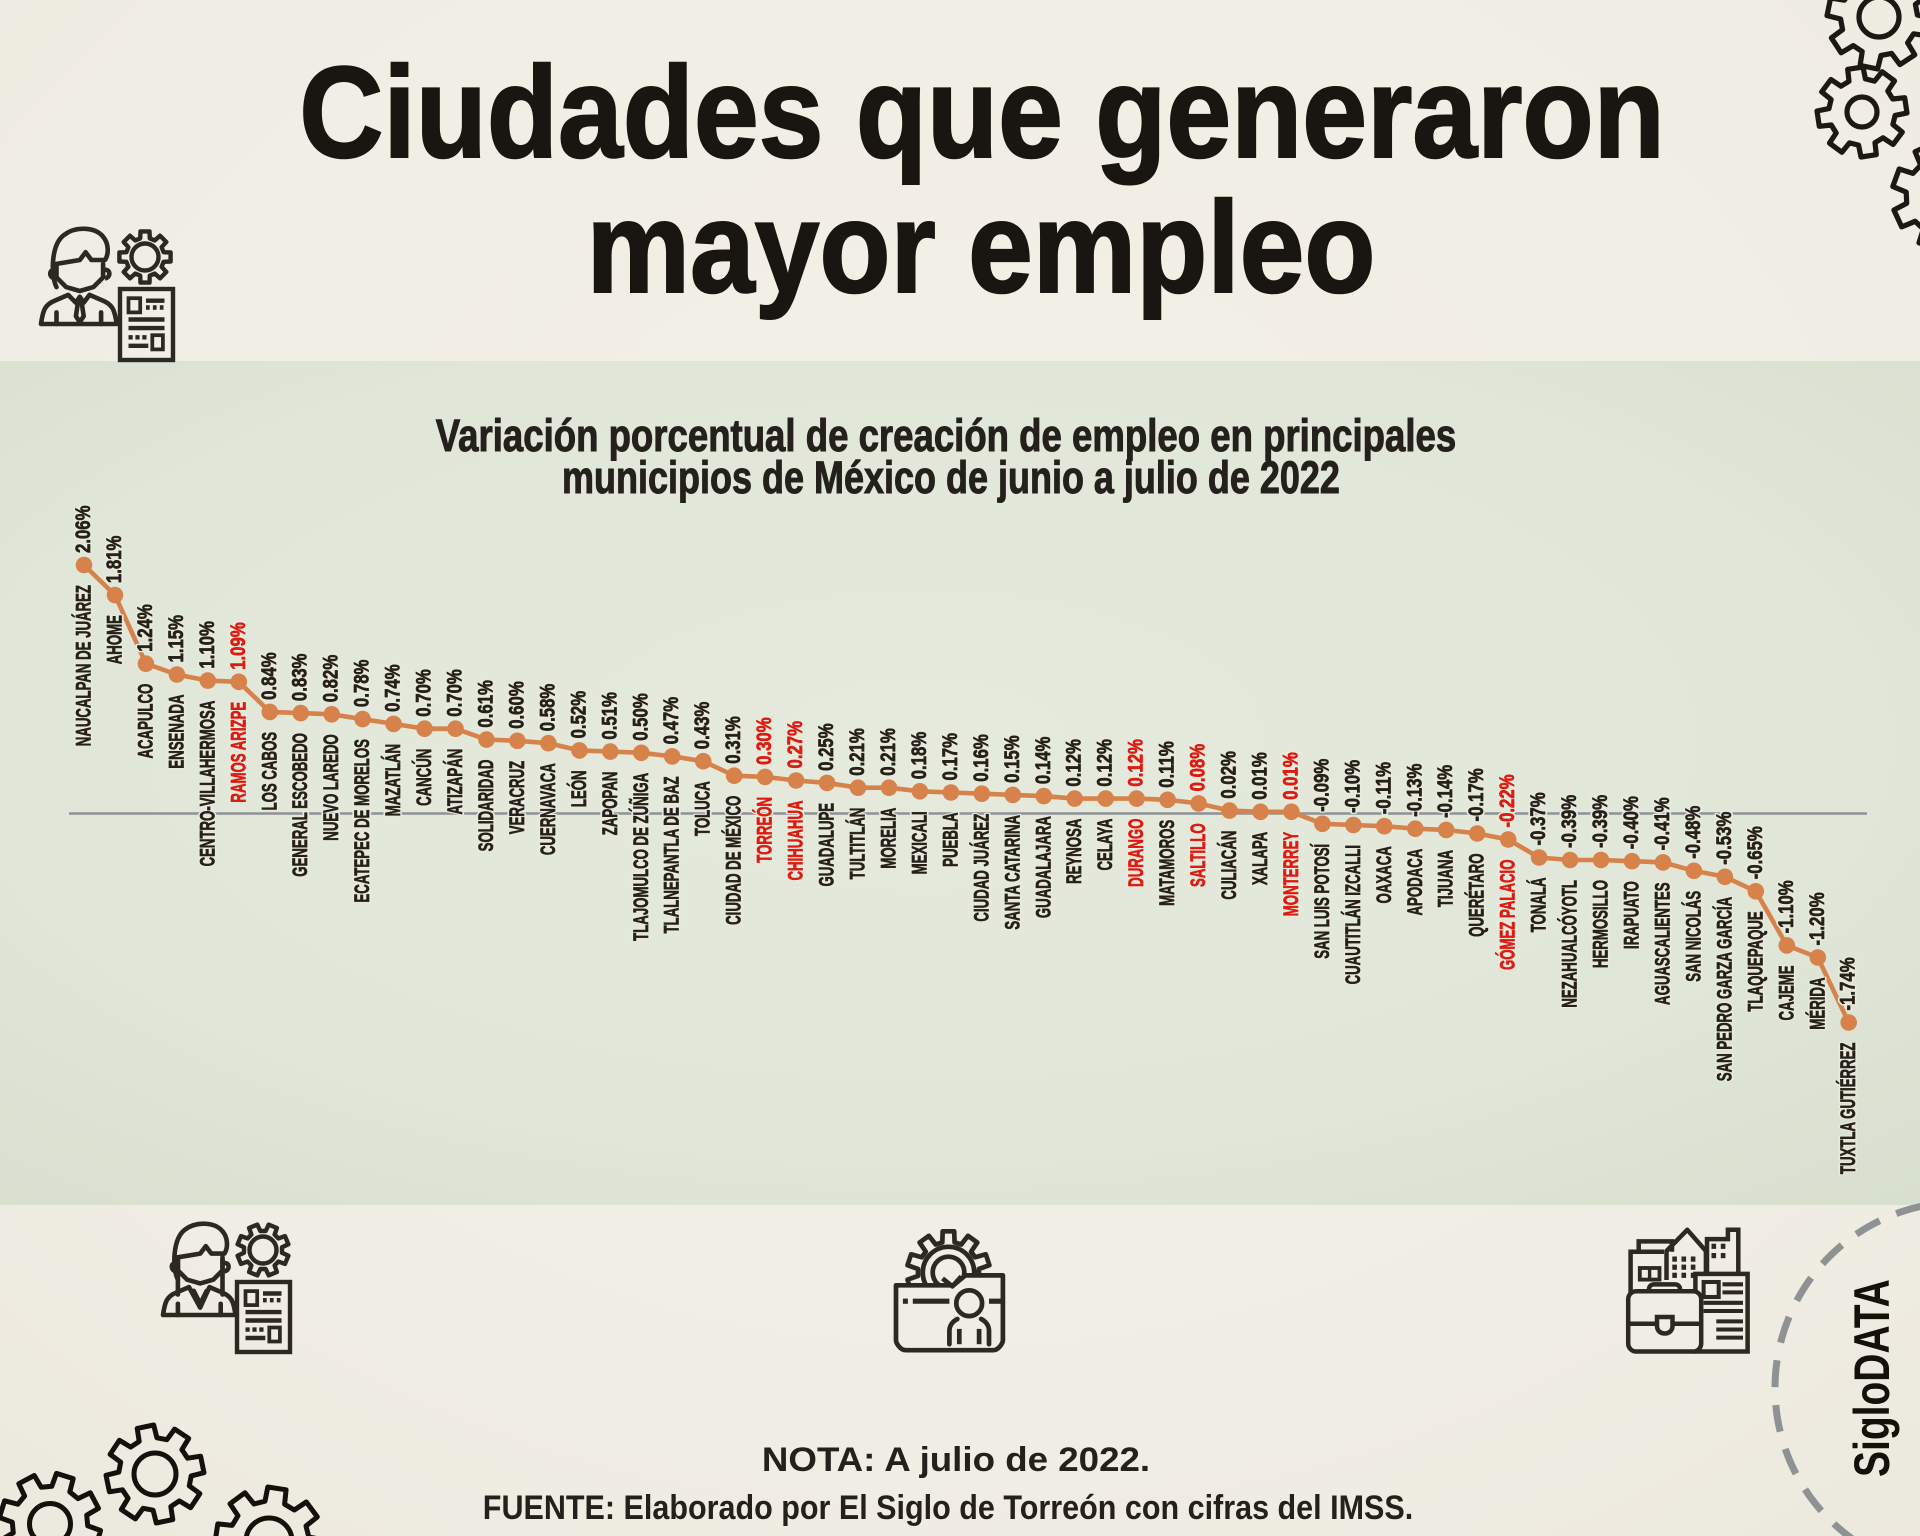 The image size is (1920, 1536). Describe the element at coordinates (114, 560) in the screenshot. I see `svg-text: 1.81%` at that location.